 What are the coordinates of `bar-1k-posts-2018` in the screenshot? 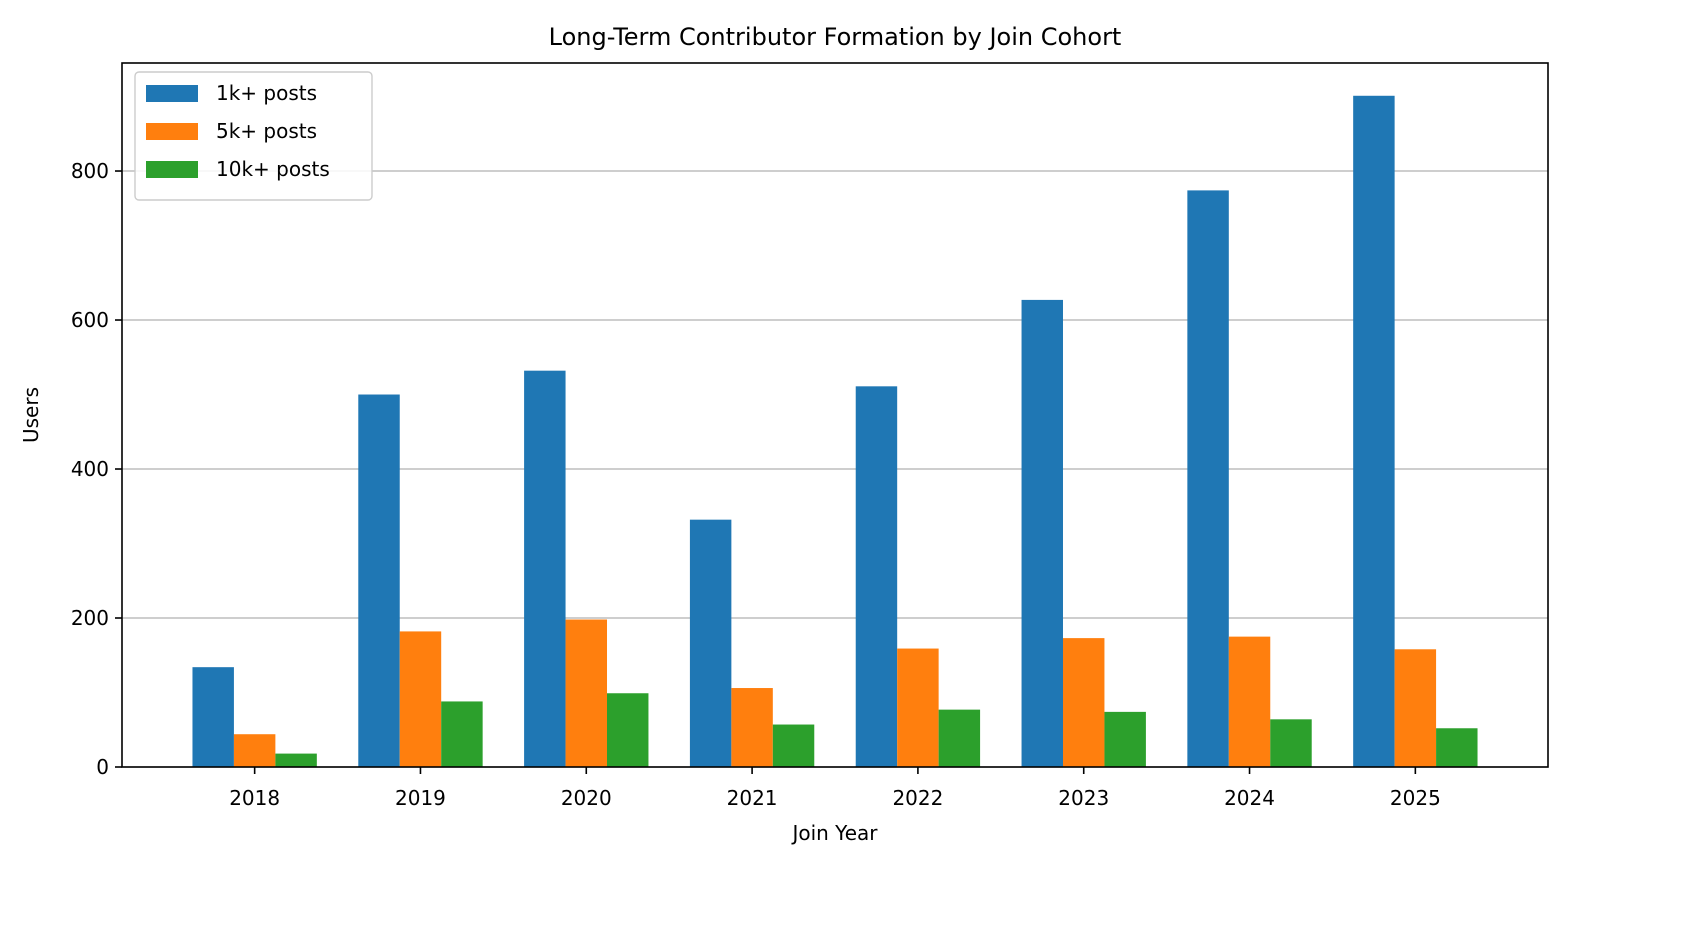 It's located at (213, 717).